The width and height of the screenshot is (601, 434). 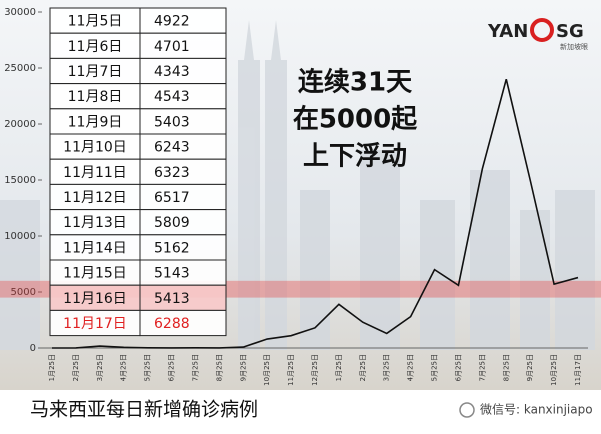 I want to click on date: 11月10日, so click(x=95, y=148).